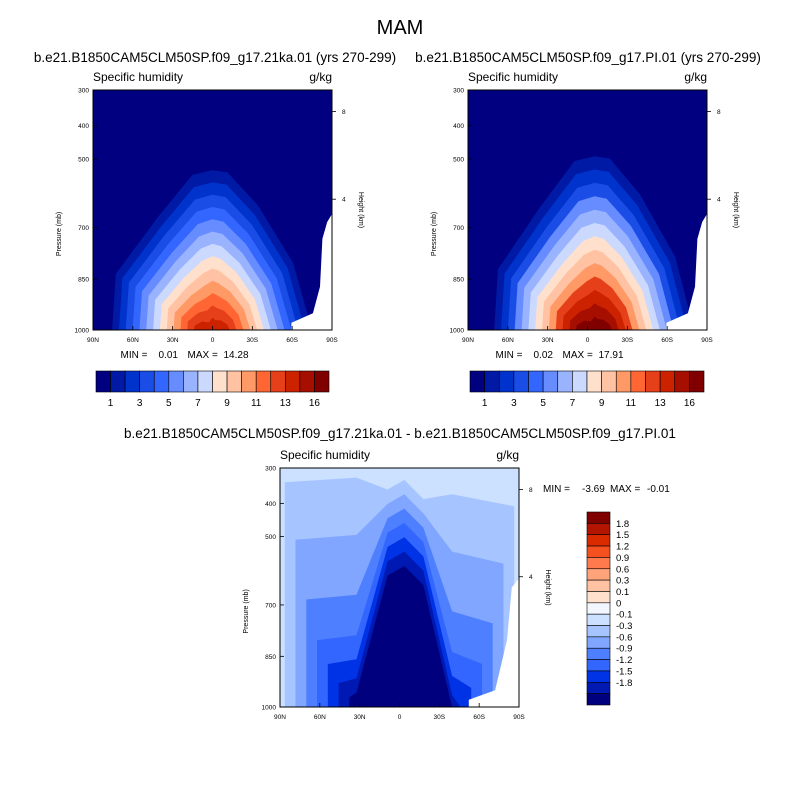 Image resolution: width=800 pixels, height=805 pixels. Describe the element at coordinates (622, 535) in the screenshot. I see `colorbar-label: 1.5` at that location.